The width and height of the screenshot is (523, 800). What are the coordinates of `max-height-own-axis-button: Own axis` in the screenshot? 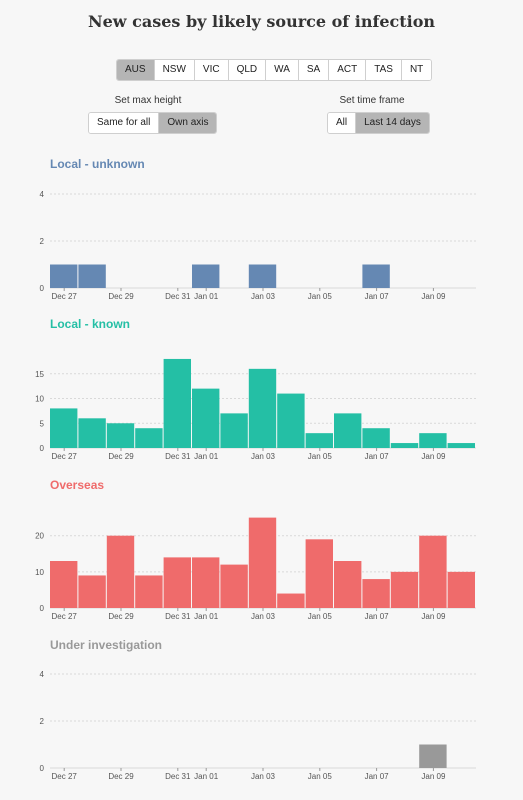 It's located at (188, 123).